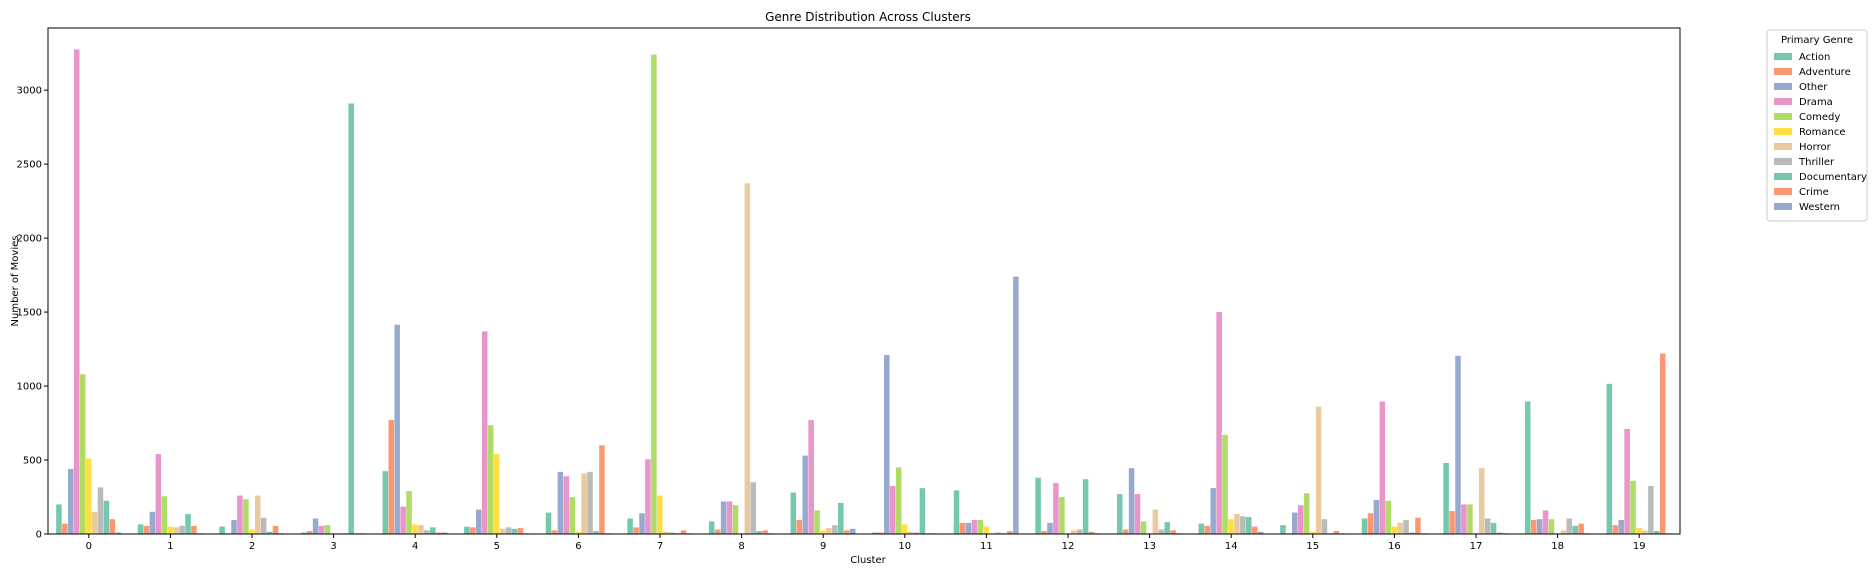 Image resolution: width=1872 pixels, height=576 pixels. I want to click on x-tick-label: 18, so click(1557, 546).